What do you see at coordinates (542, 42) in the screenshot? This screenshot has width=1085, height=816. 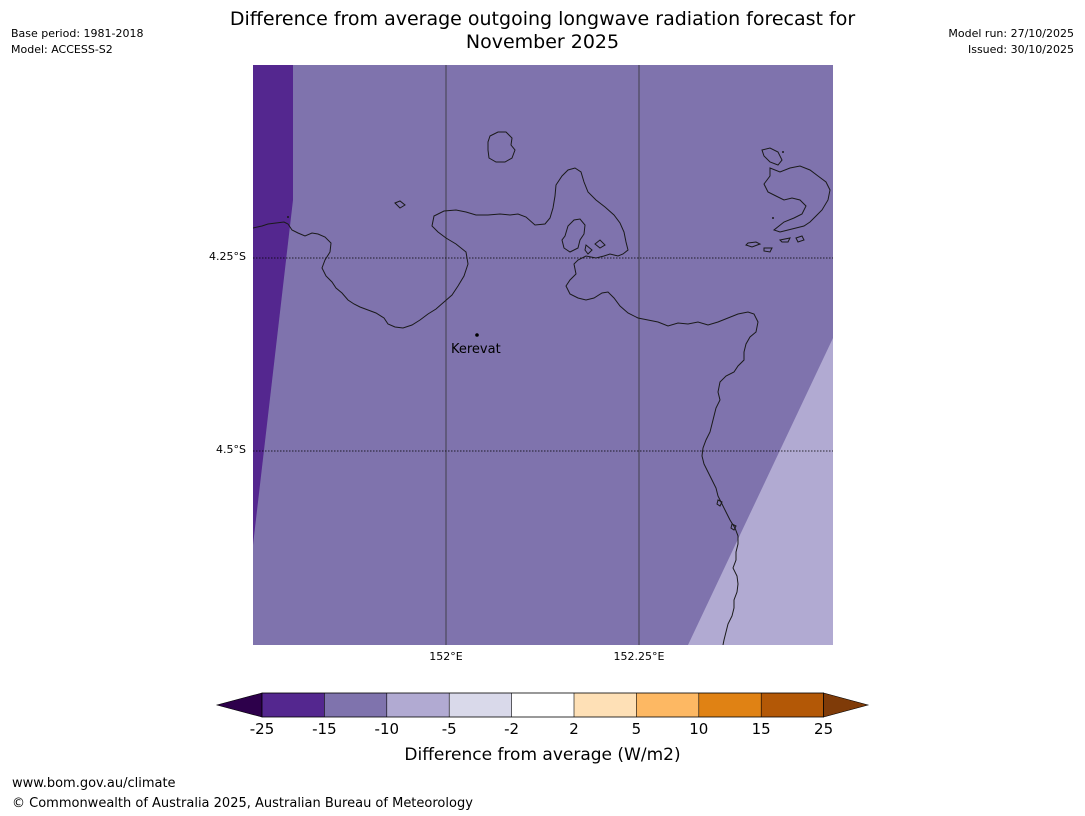 I see `map-title-line2: November 2025` at bounding box center [542, 42].